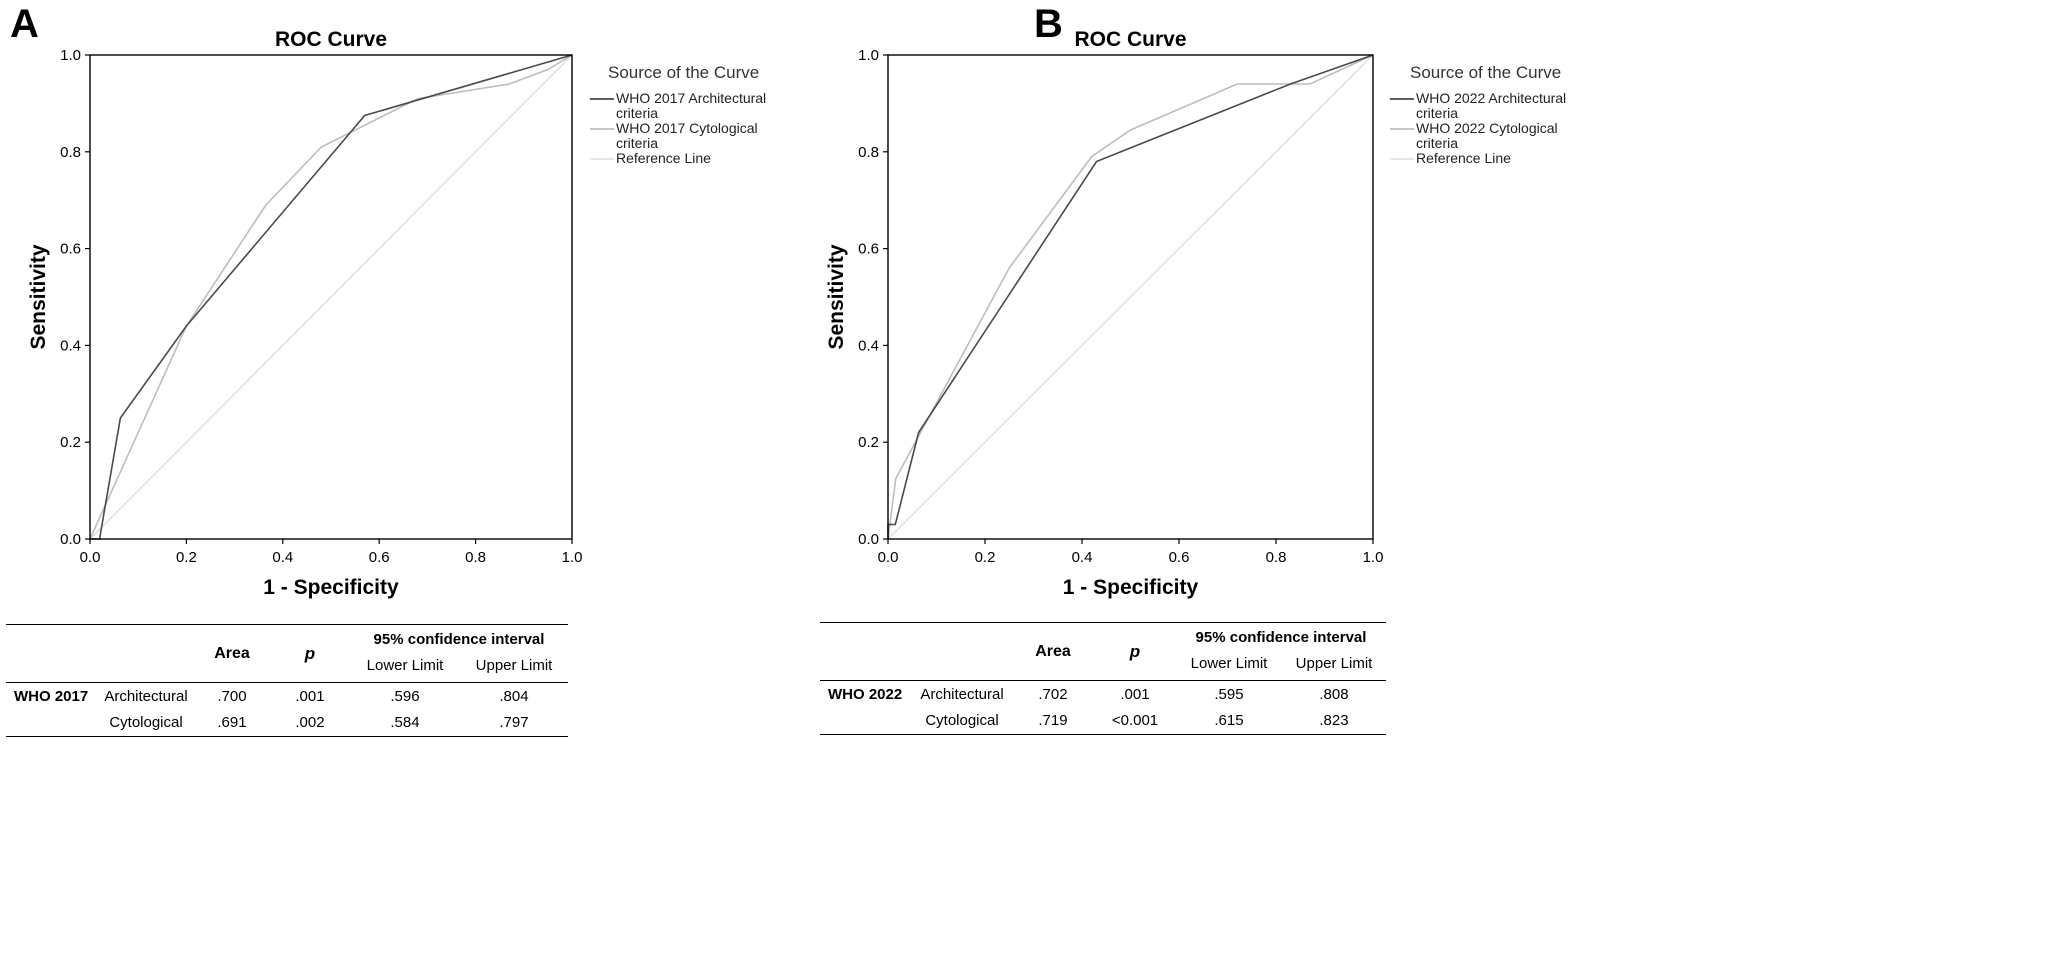  I want to click on legend-label: WHO 2022 Architectural, so click(1491, 98).